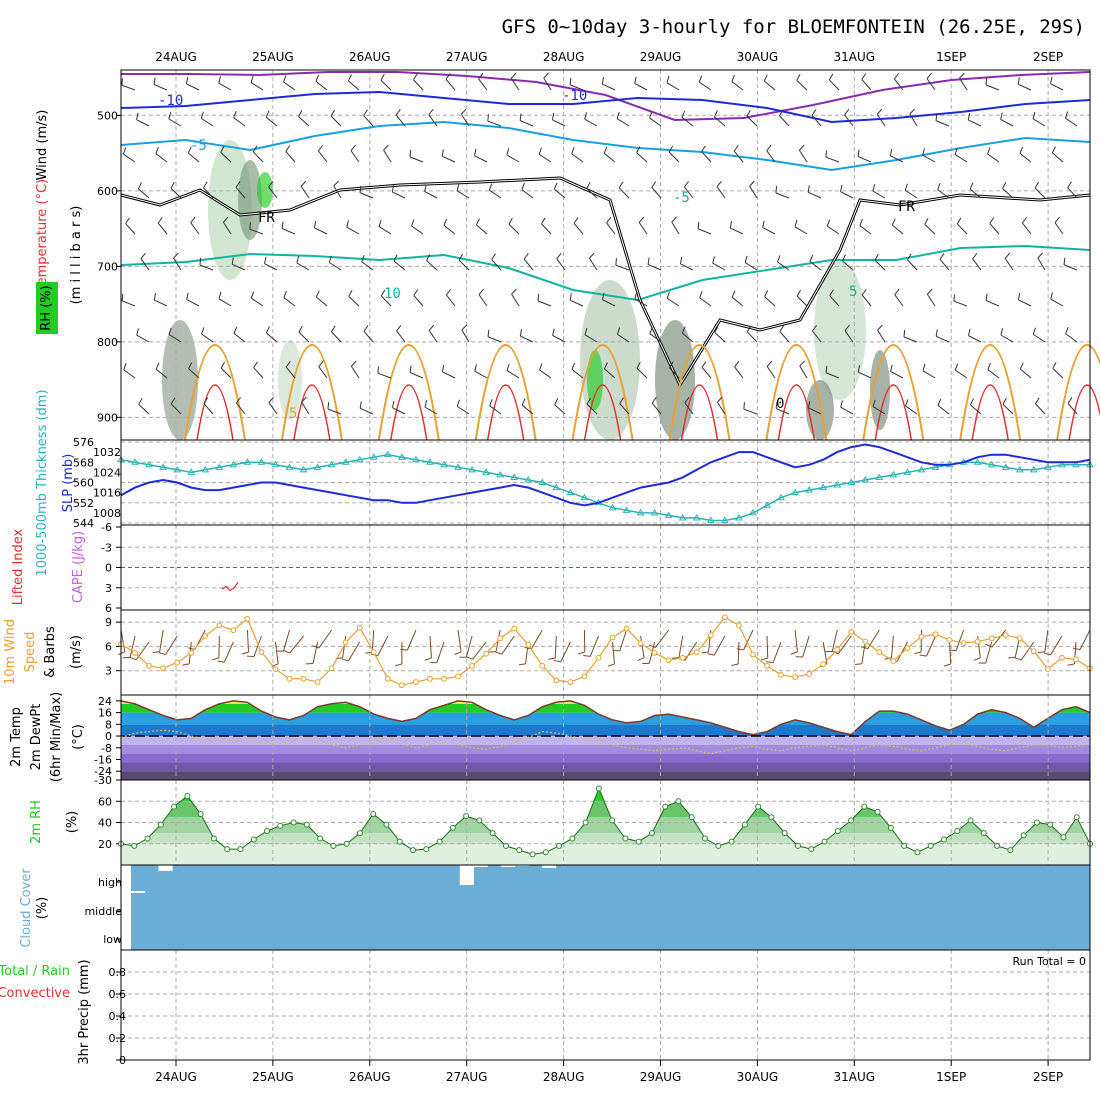 The height and width of the screenshot is (1100, 1100). What do you see at coordinates (951, 1077) in the screenshot?
I see `date-label-bottom: 1SEP` at bounding box center [951, 1077].